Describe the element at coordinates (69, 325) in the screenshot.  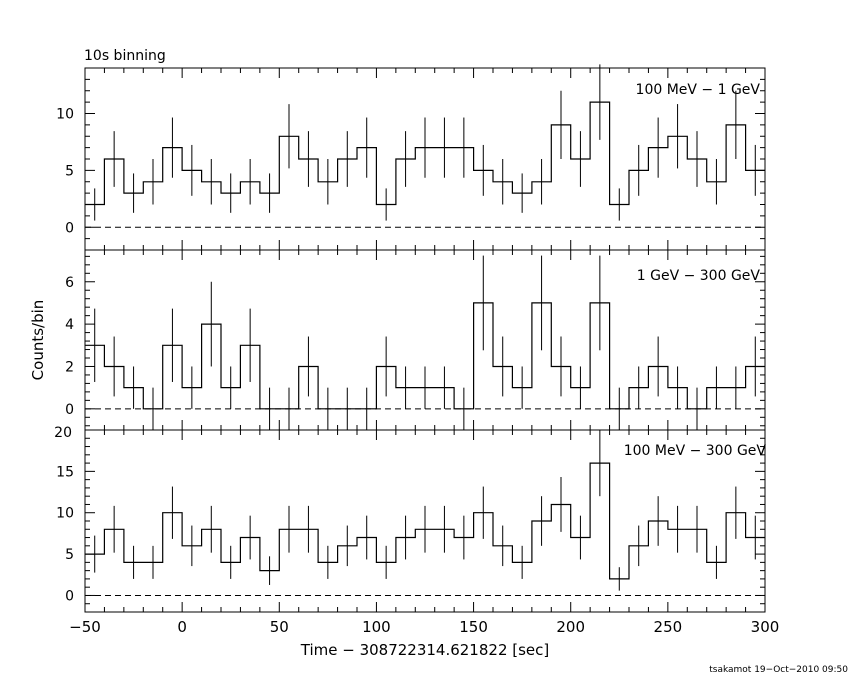
I see `y-tick-label: 4` at that location.